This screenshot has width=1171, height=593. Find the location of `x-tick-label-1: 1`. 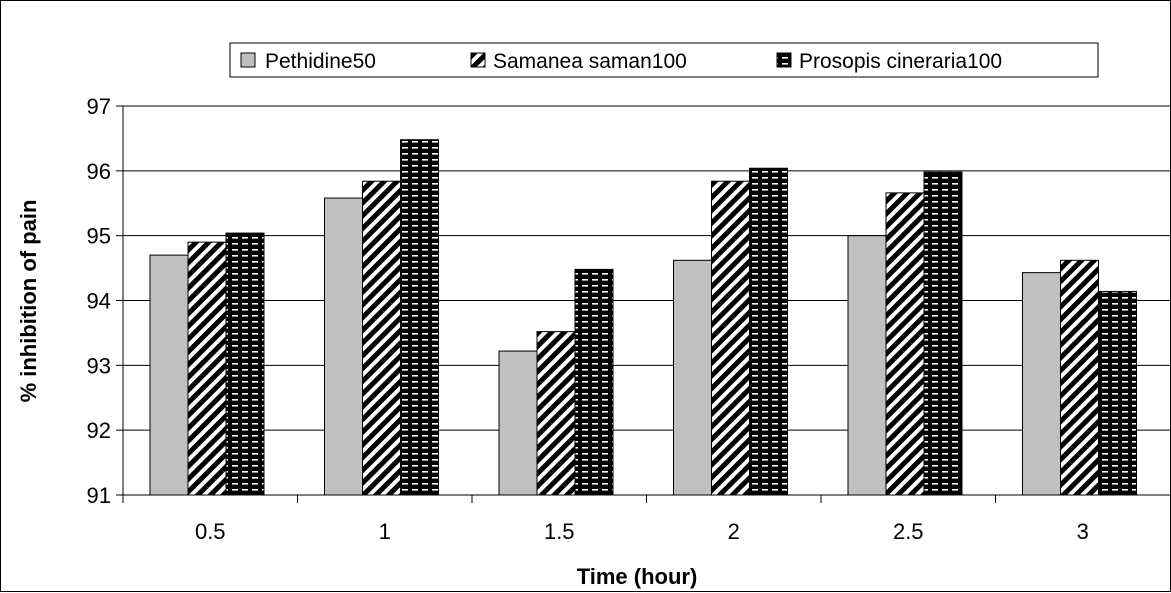

x-tick-label-1: 1 is located at coordinates (385, 531).